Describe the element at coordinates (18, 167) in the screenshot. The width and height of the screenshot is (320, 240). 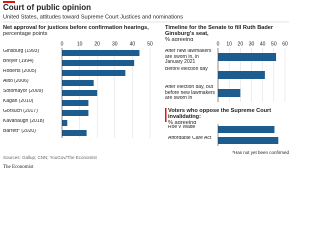
I see `brand: The Economist` at that location.